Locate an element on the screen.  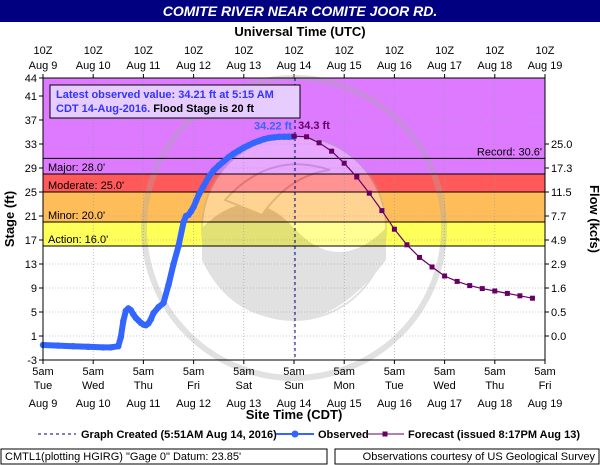
flow-axis-ticks: 0.0 0.5 1.6 2.9 4.9 7.7 11.5 17.3 25.0 is located at coordinates (558, 241).